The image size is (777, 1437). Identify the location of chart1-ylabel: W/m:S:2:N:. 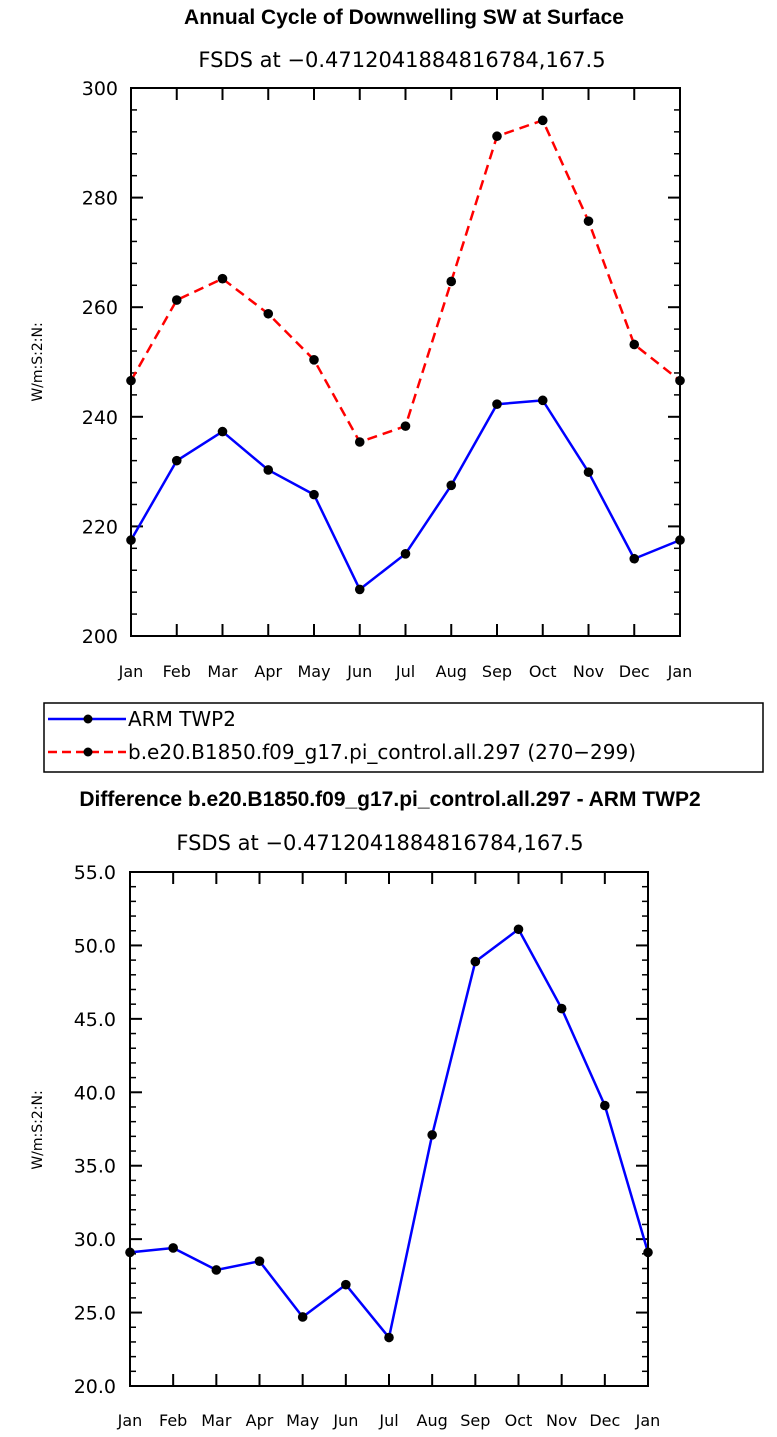
(38, 361).